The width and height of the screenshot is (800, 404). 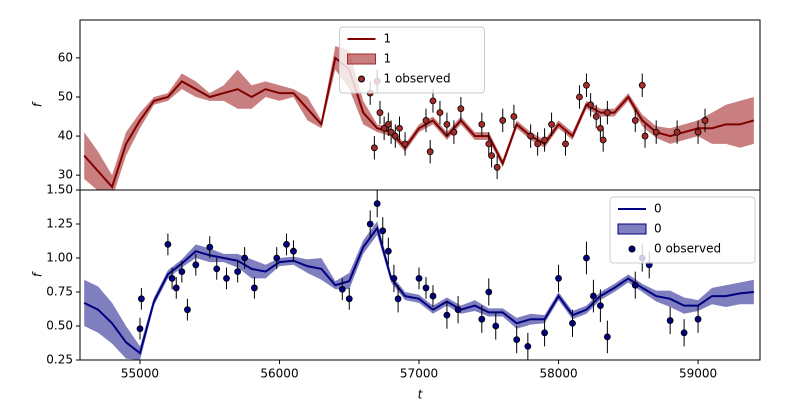 I want to click on x-axis-label: t, so click(x=421, y=394).